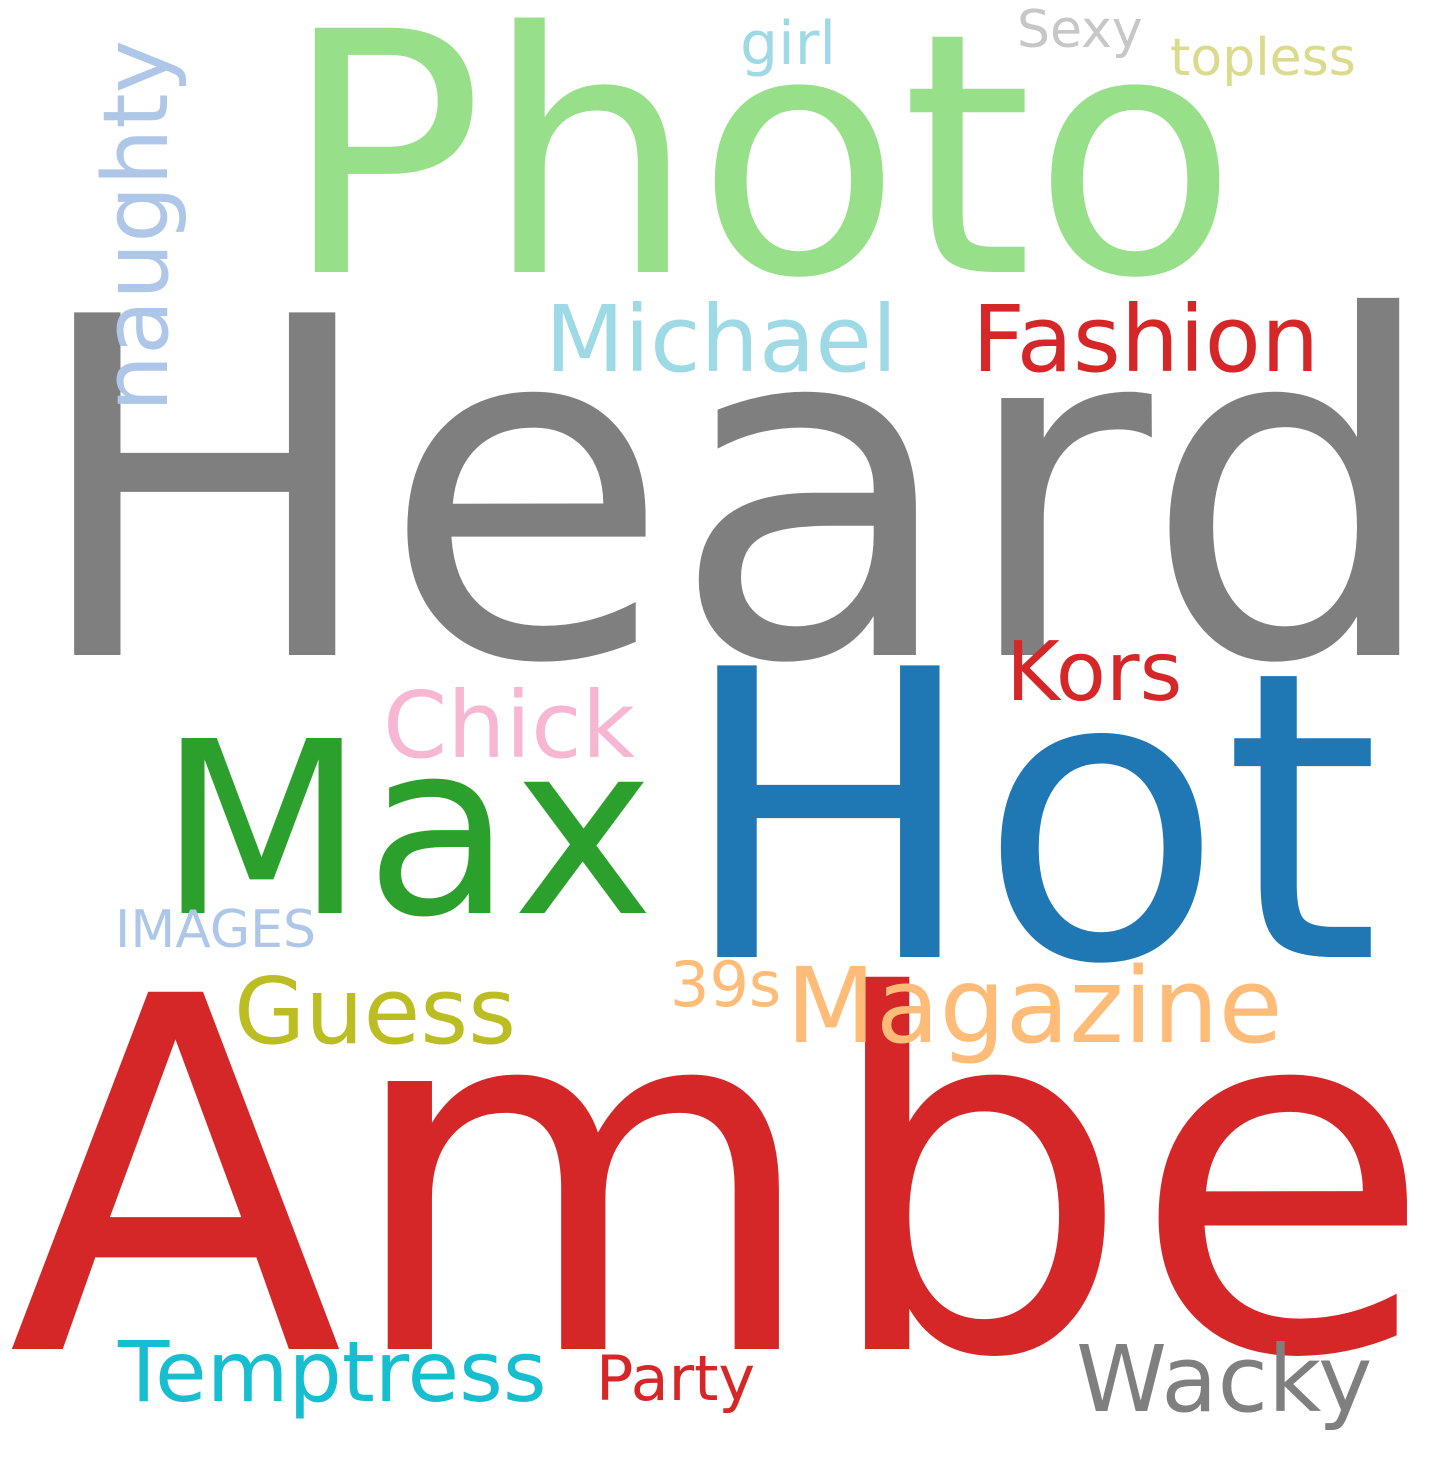 The image size is (1440, 1465). Describe the element at coordinates (406, 830) in the screenshot. I see `word-max: Max` at that location.